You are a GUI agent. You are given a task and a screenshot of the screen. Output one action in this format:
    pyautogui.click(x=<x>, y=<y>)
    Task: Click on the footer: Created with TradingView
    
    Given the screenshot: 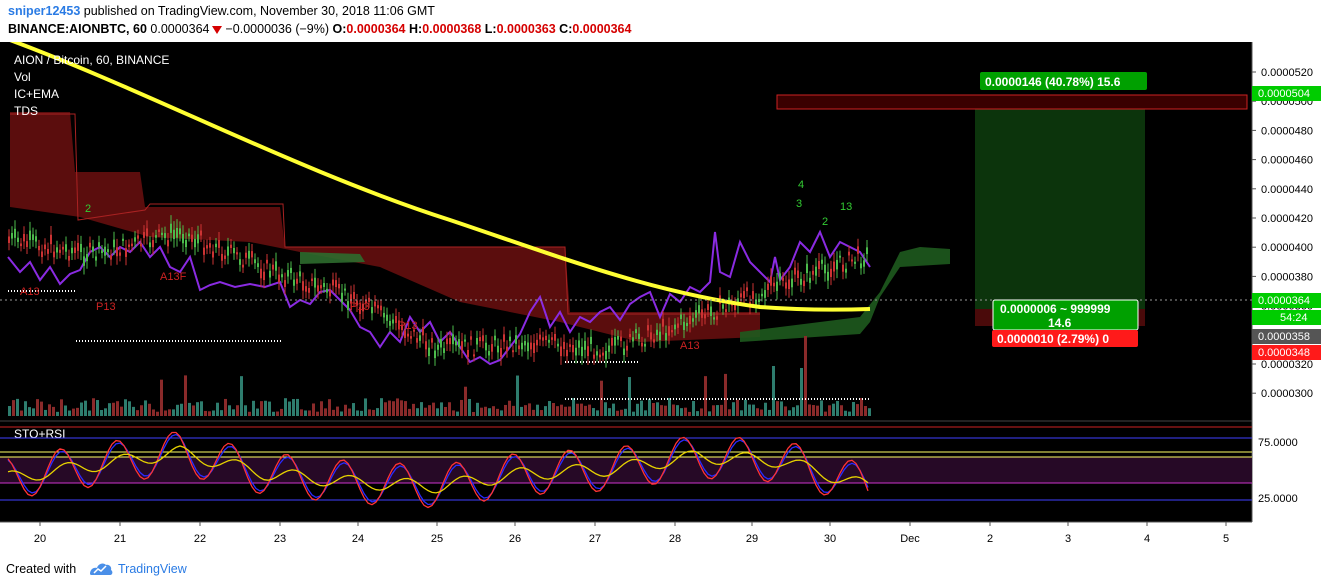 What is the action you would take?
    pyautogui.click(x=660, y=569)
    